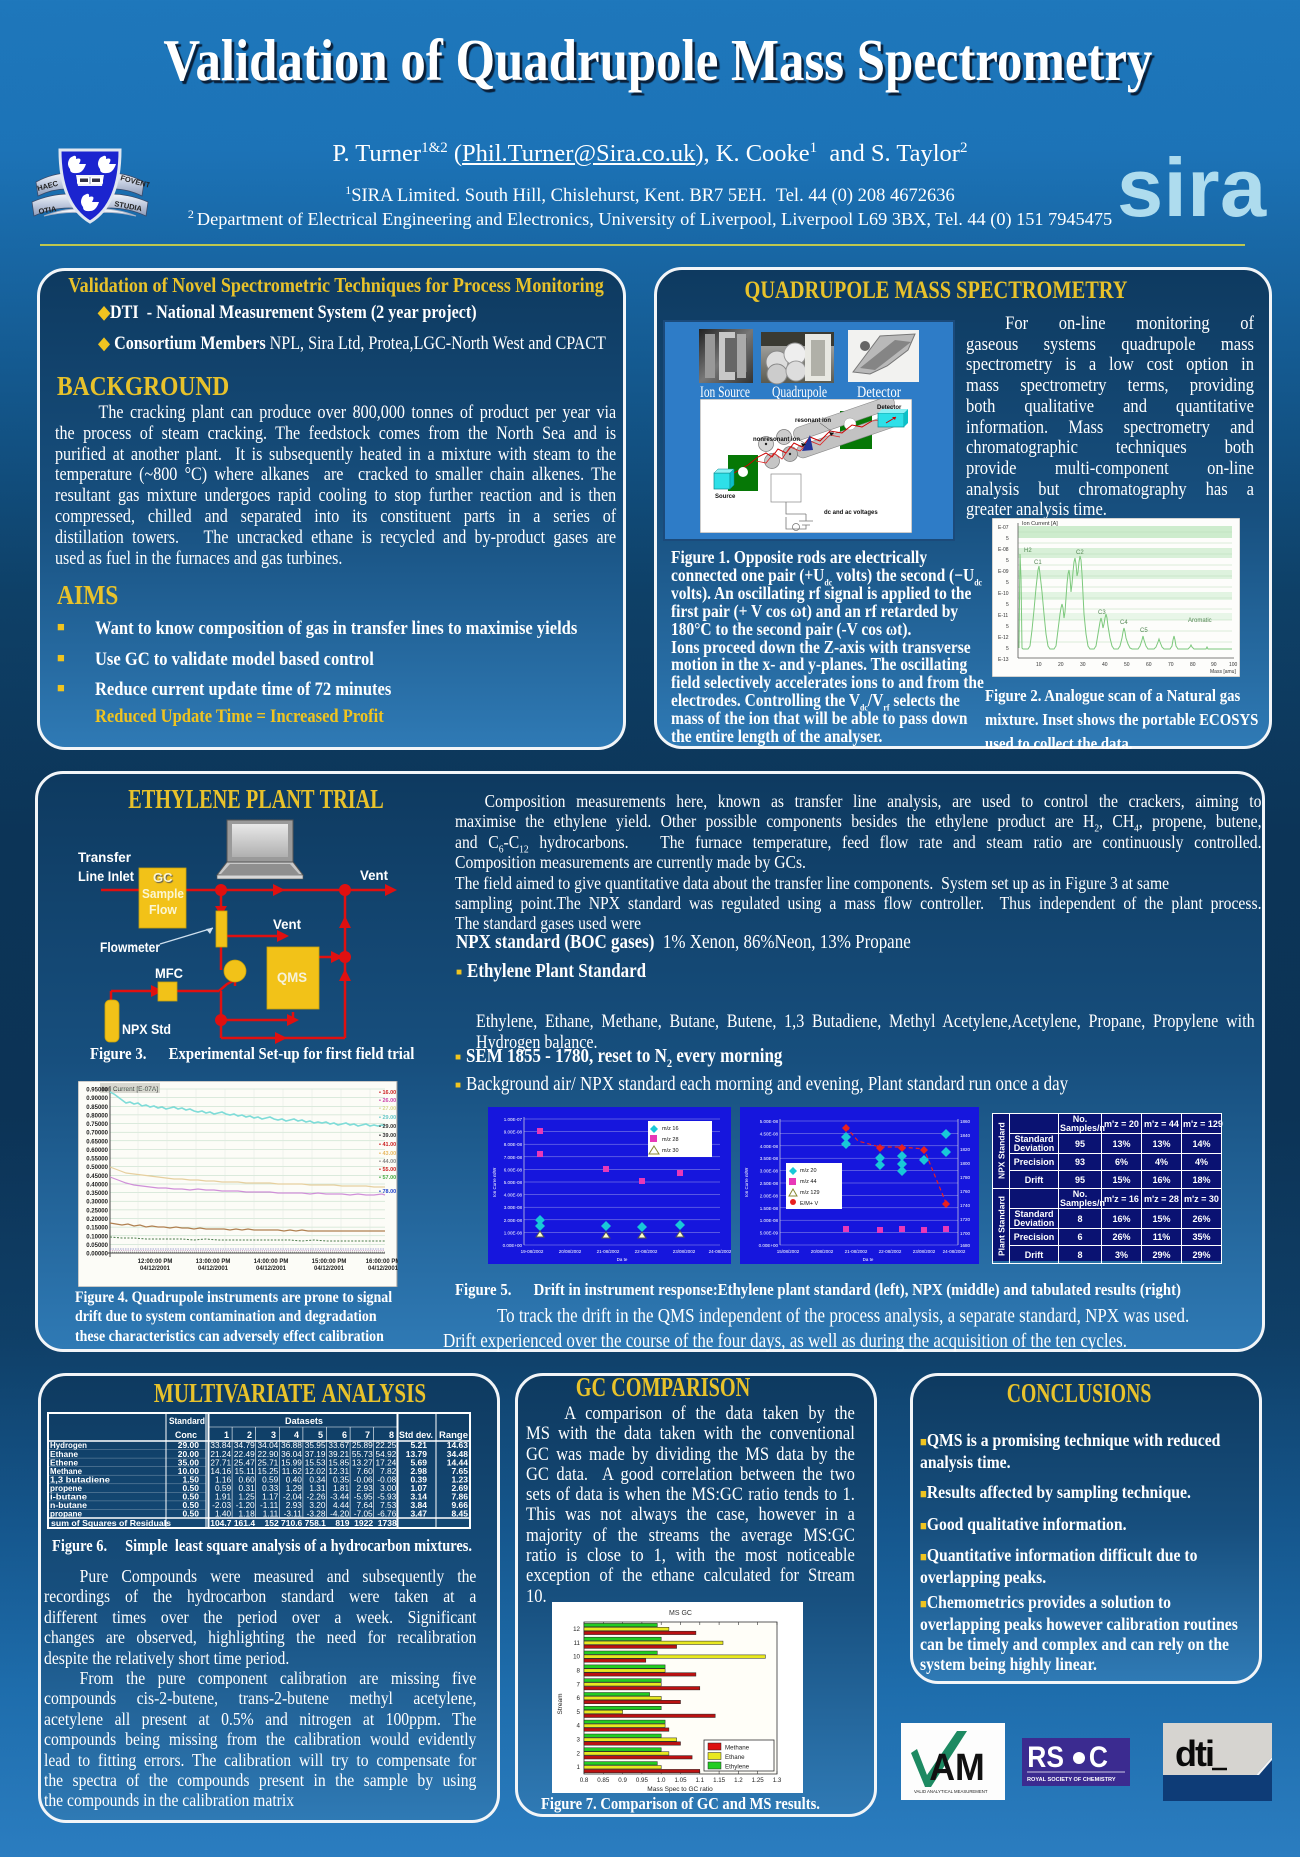  What do you see at coordinates (329, 1269) in the screenshot?
I see `svg-text: 04/12/2001` at bounding box center [329, 1269].